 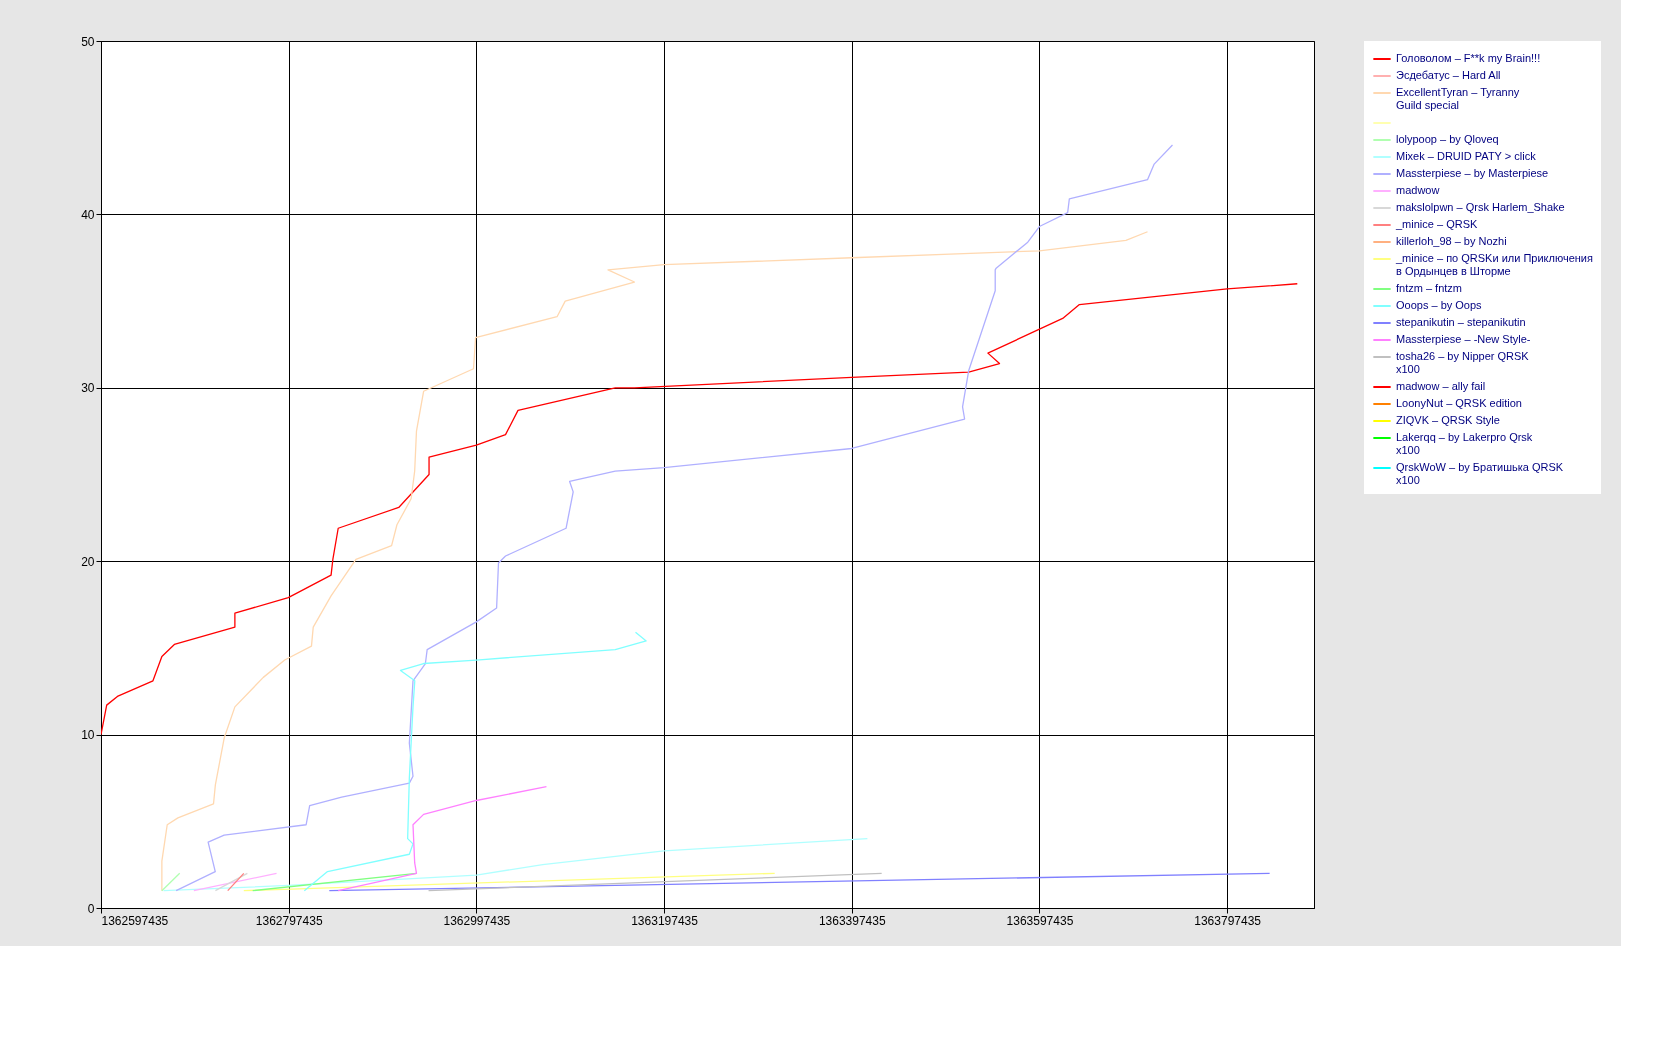 What do you see at coordinates (477, 920) in the screenshot?
I see `x-tick-label: 1362997435` at bounding box center [477, 920].